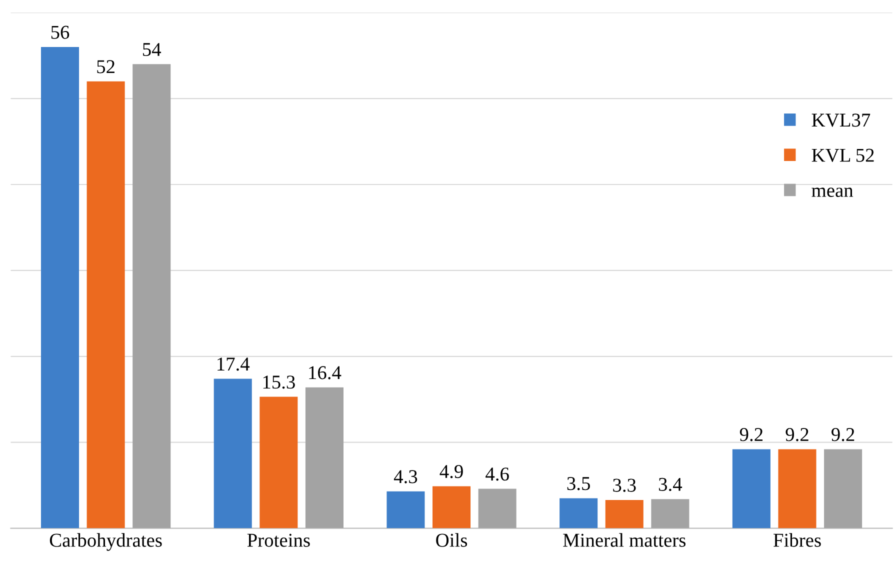 The width and height of the screenshot is (895, 573). Describe the element at coordinates (841, 120) in the screenshot. I see `legend-label: KVL37` at that location.